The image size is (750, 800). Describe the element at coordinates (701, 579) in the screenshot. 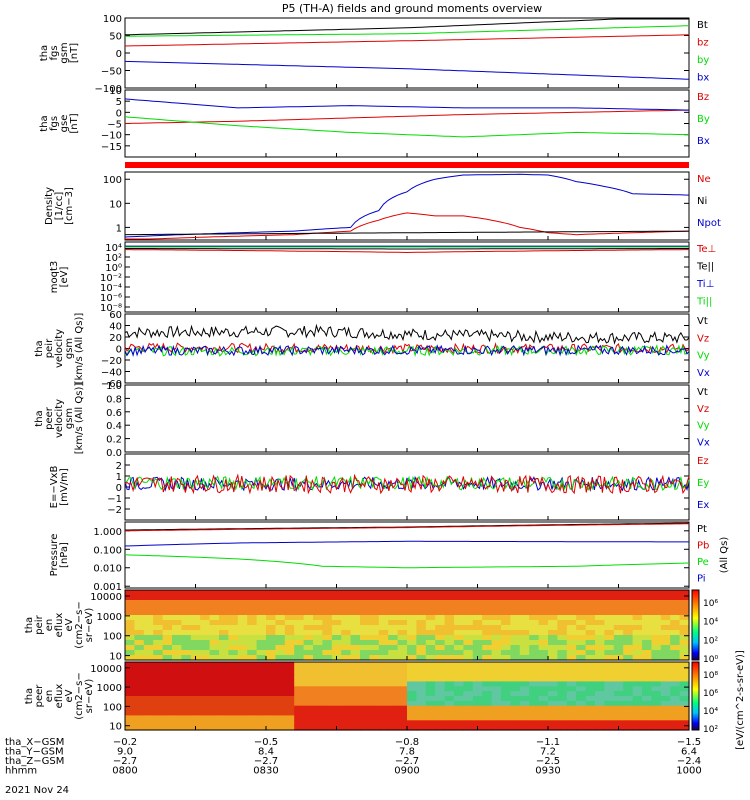

I see `legend-pi: Pi` at that location.